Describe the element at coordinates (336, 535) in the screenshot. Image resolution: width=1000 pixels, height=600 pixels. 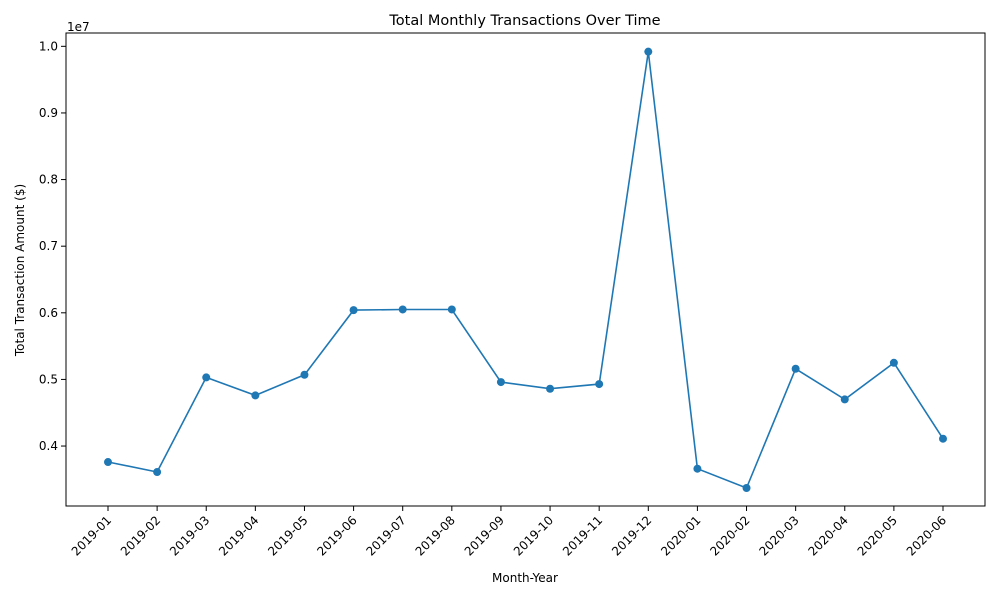
I see `x-tick-label: 2019-06` at that location.